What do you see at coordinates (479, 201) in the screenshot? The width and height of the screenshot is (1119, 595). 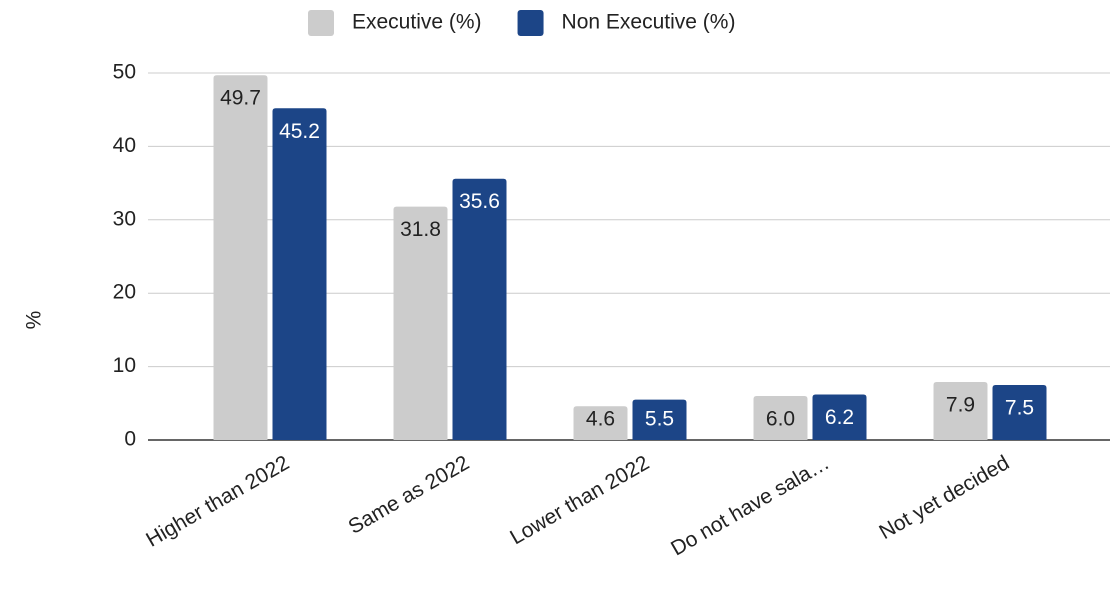 I see `data-label: 35.6` at bounding box center [479, 201].